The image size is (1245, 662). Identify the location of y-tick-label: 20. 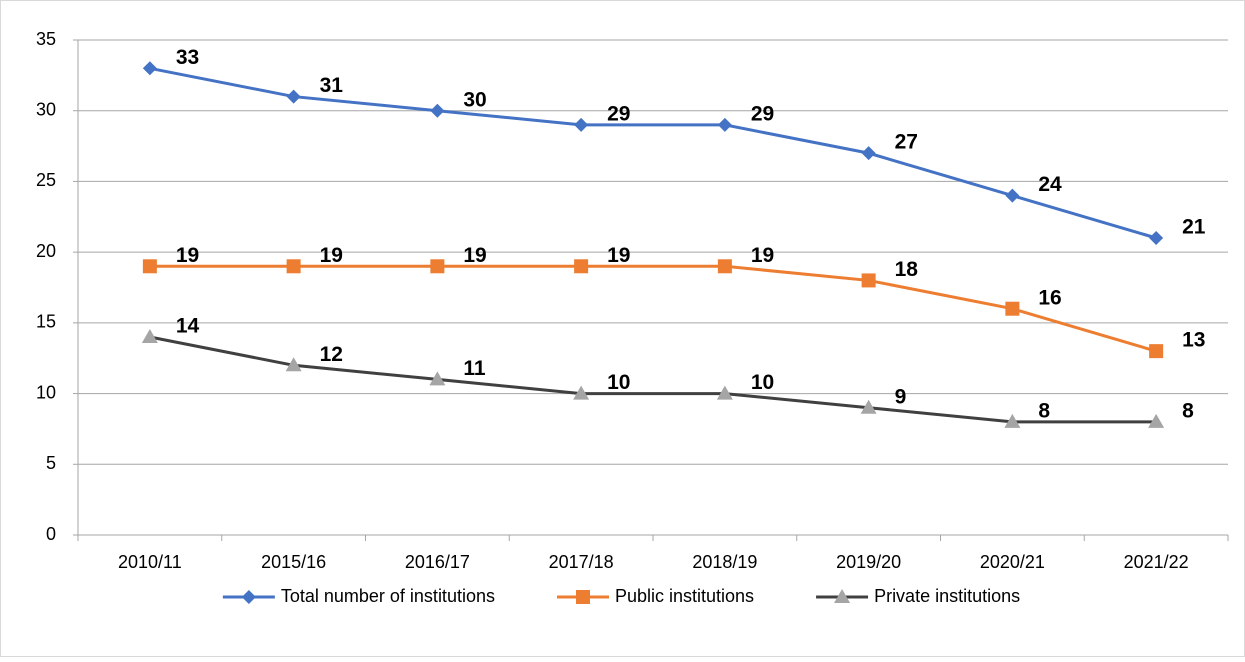
(46, 251).